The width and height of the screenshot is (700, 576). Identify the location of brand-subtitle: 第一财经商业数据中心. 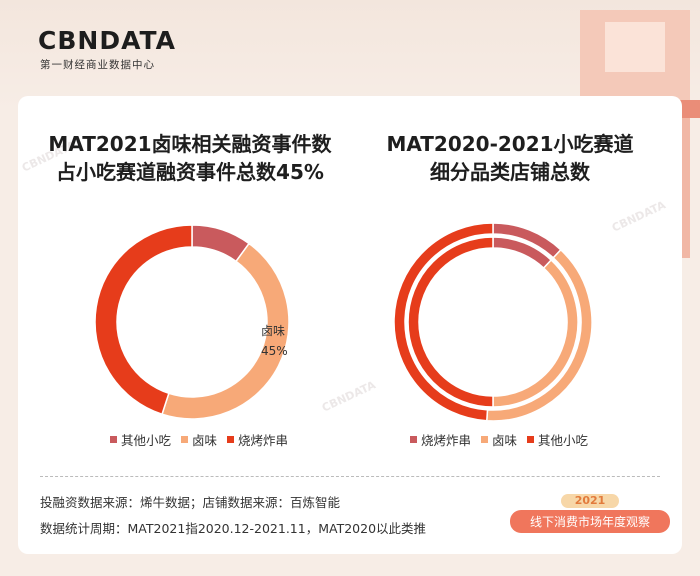
(97, 65).